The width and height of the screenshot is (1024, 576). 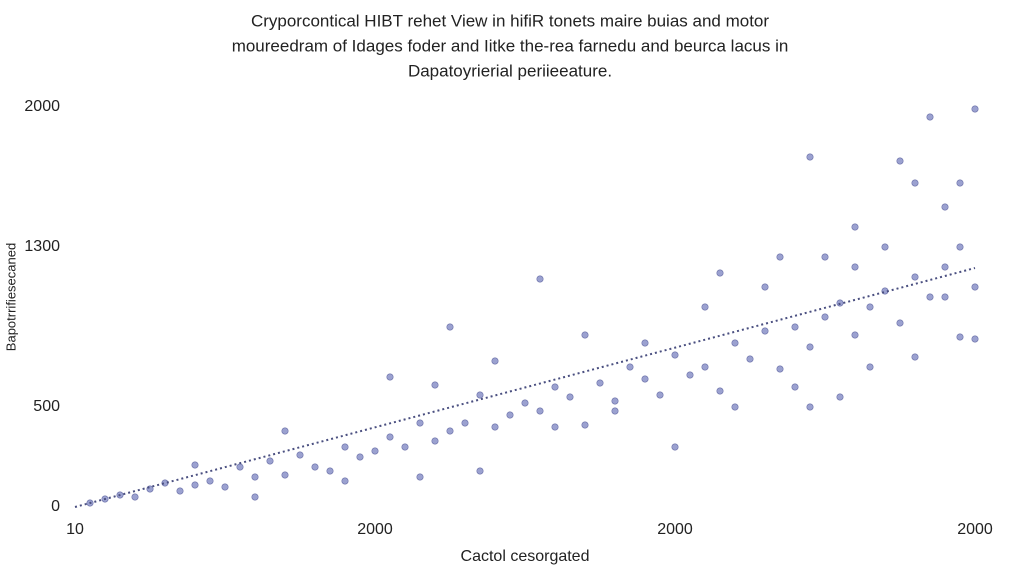 I want to click on y-tick-label: 1300, so click(x=42, y=246).